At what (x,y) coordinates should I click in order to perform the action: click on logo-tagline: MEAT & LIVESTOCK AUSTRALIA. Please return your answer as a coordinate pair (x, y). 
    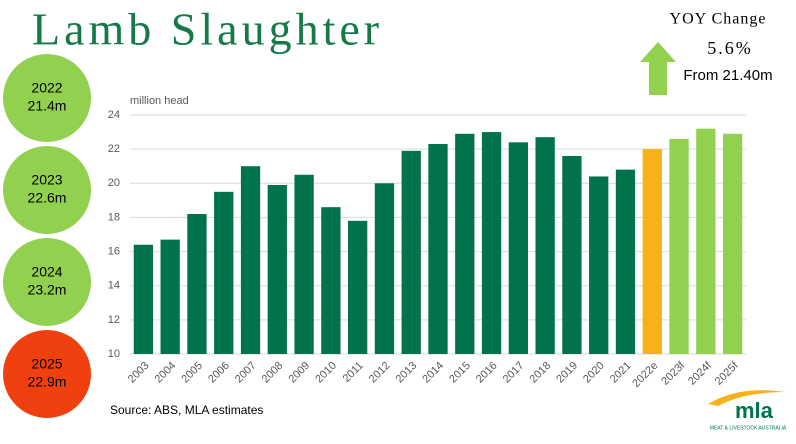
    Looking at the image, I should click on (748, 428).